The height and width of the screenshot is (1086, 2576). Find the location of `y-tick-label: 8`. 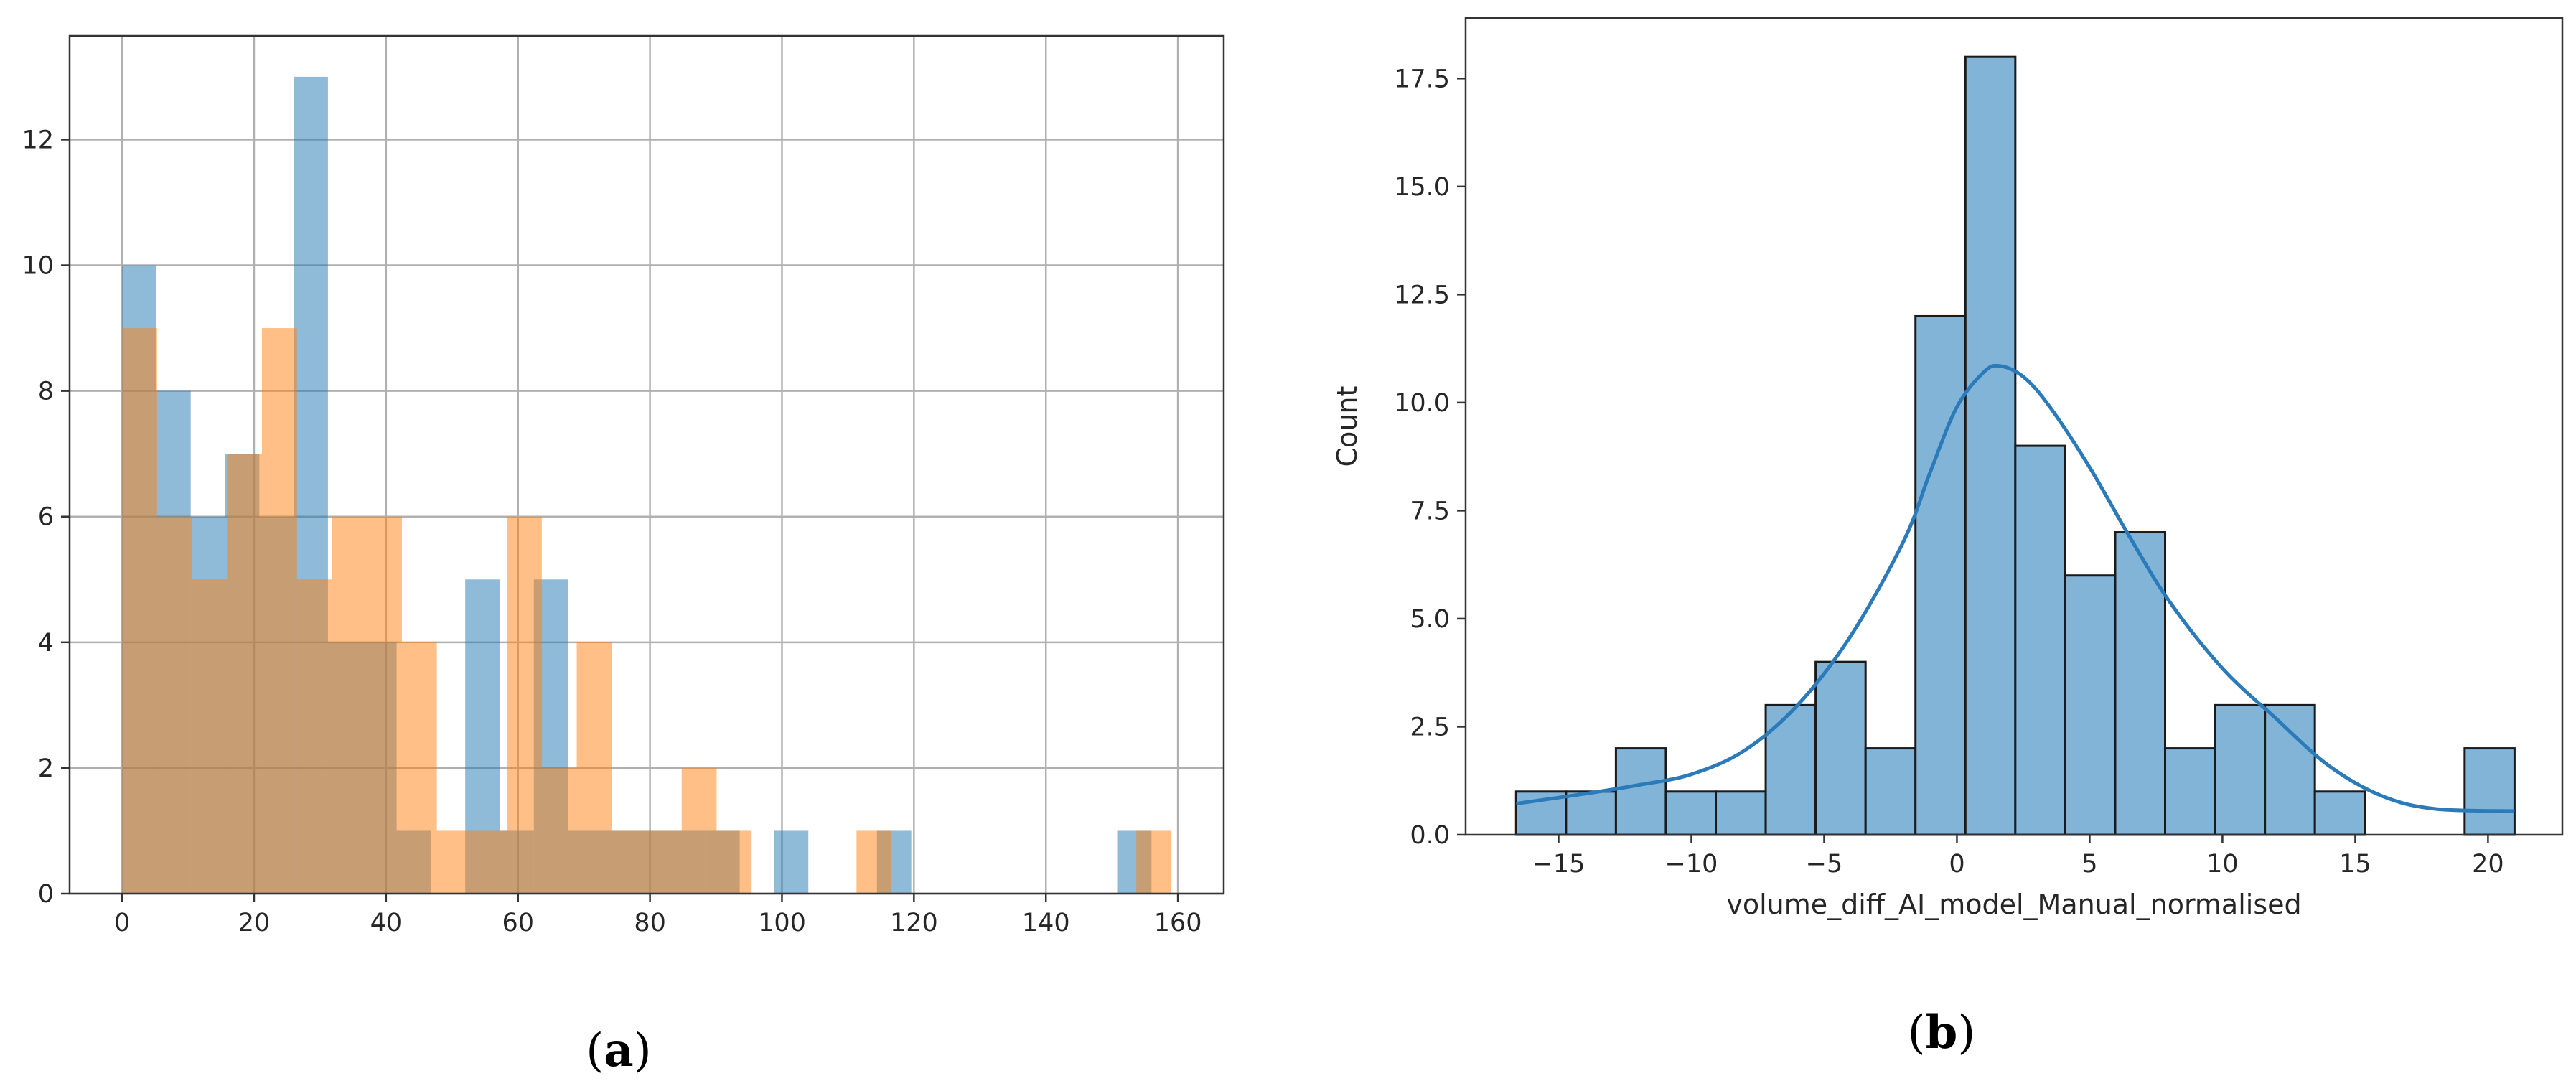

y-tick-label: 8 is located at coordinates (46, 392).